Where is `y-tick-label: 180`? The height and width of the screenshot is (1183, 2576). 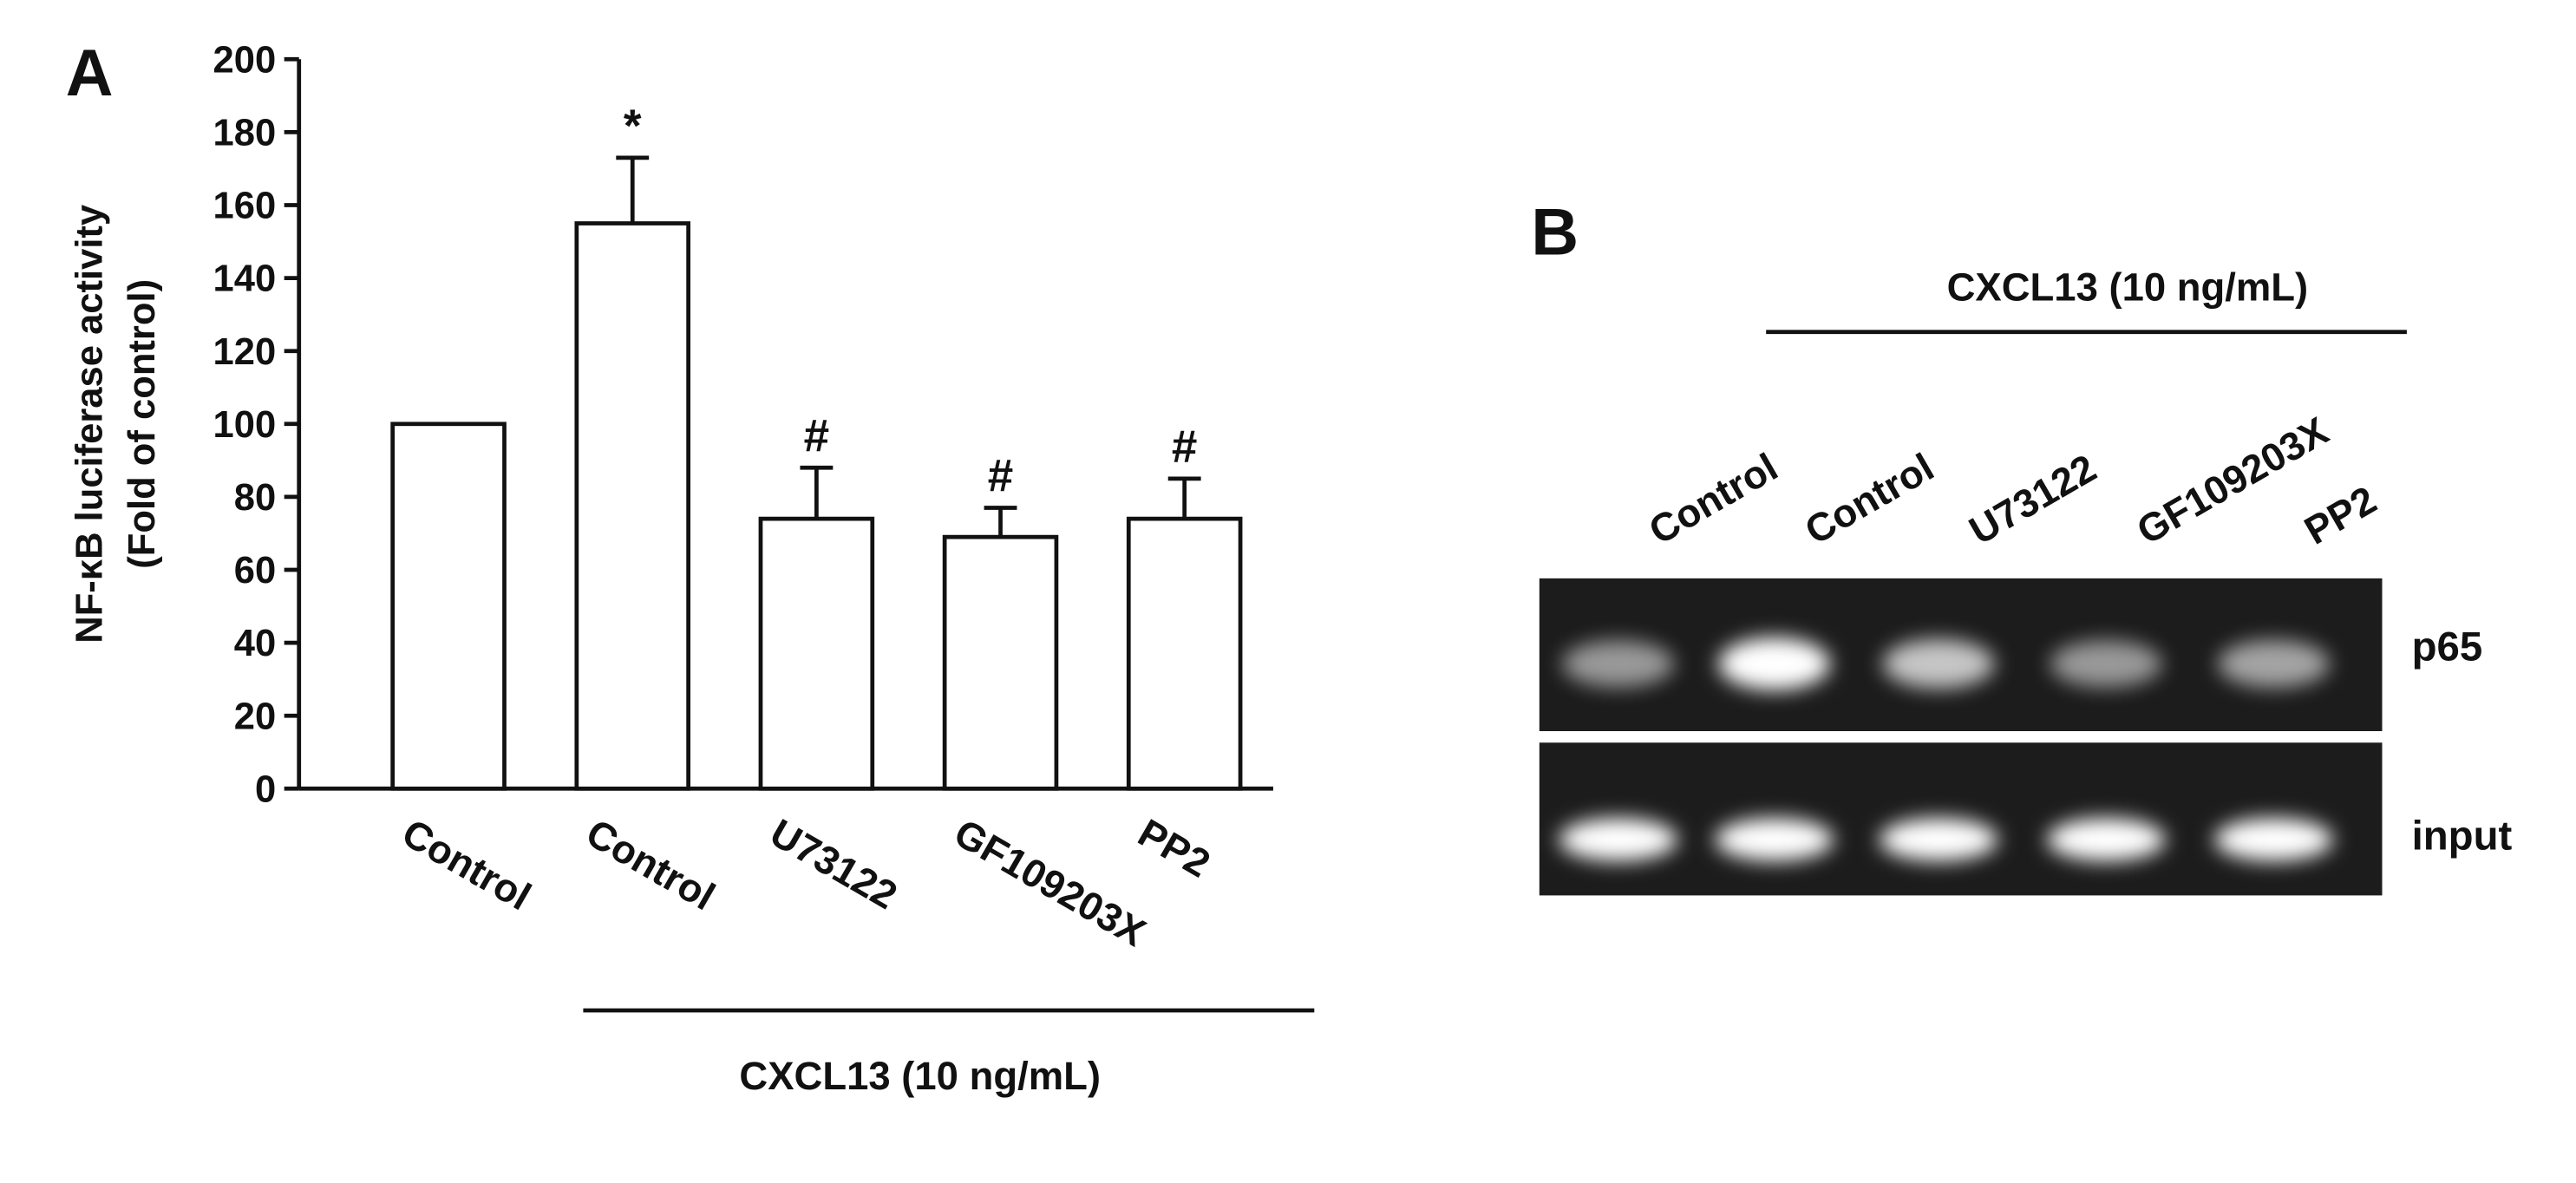 y-tick-label: 180 is located at coordinates (245, 133).